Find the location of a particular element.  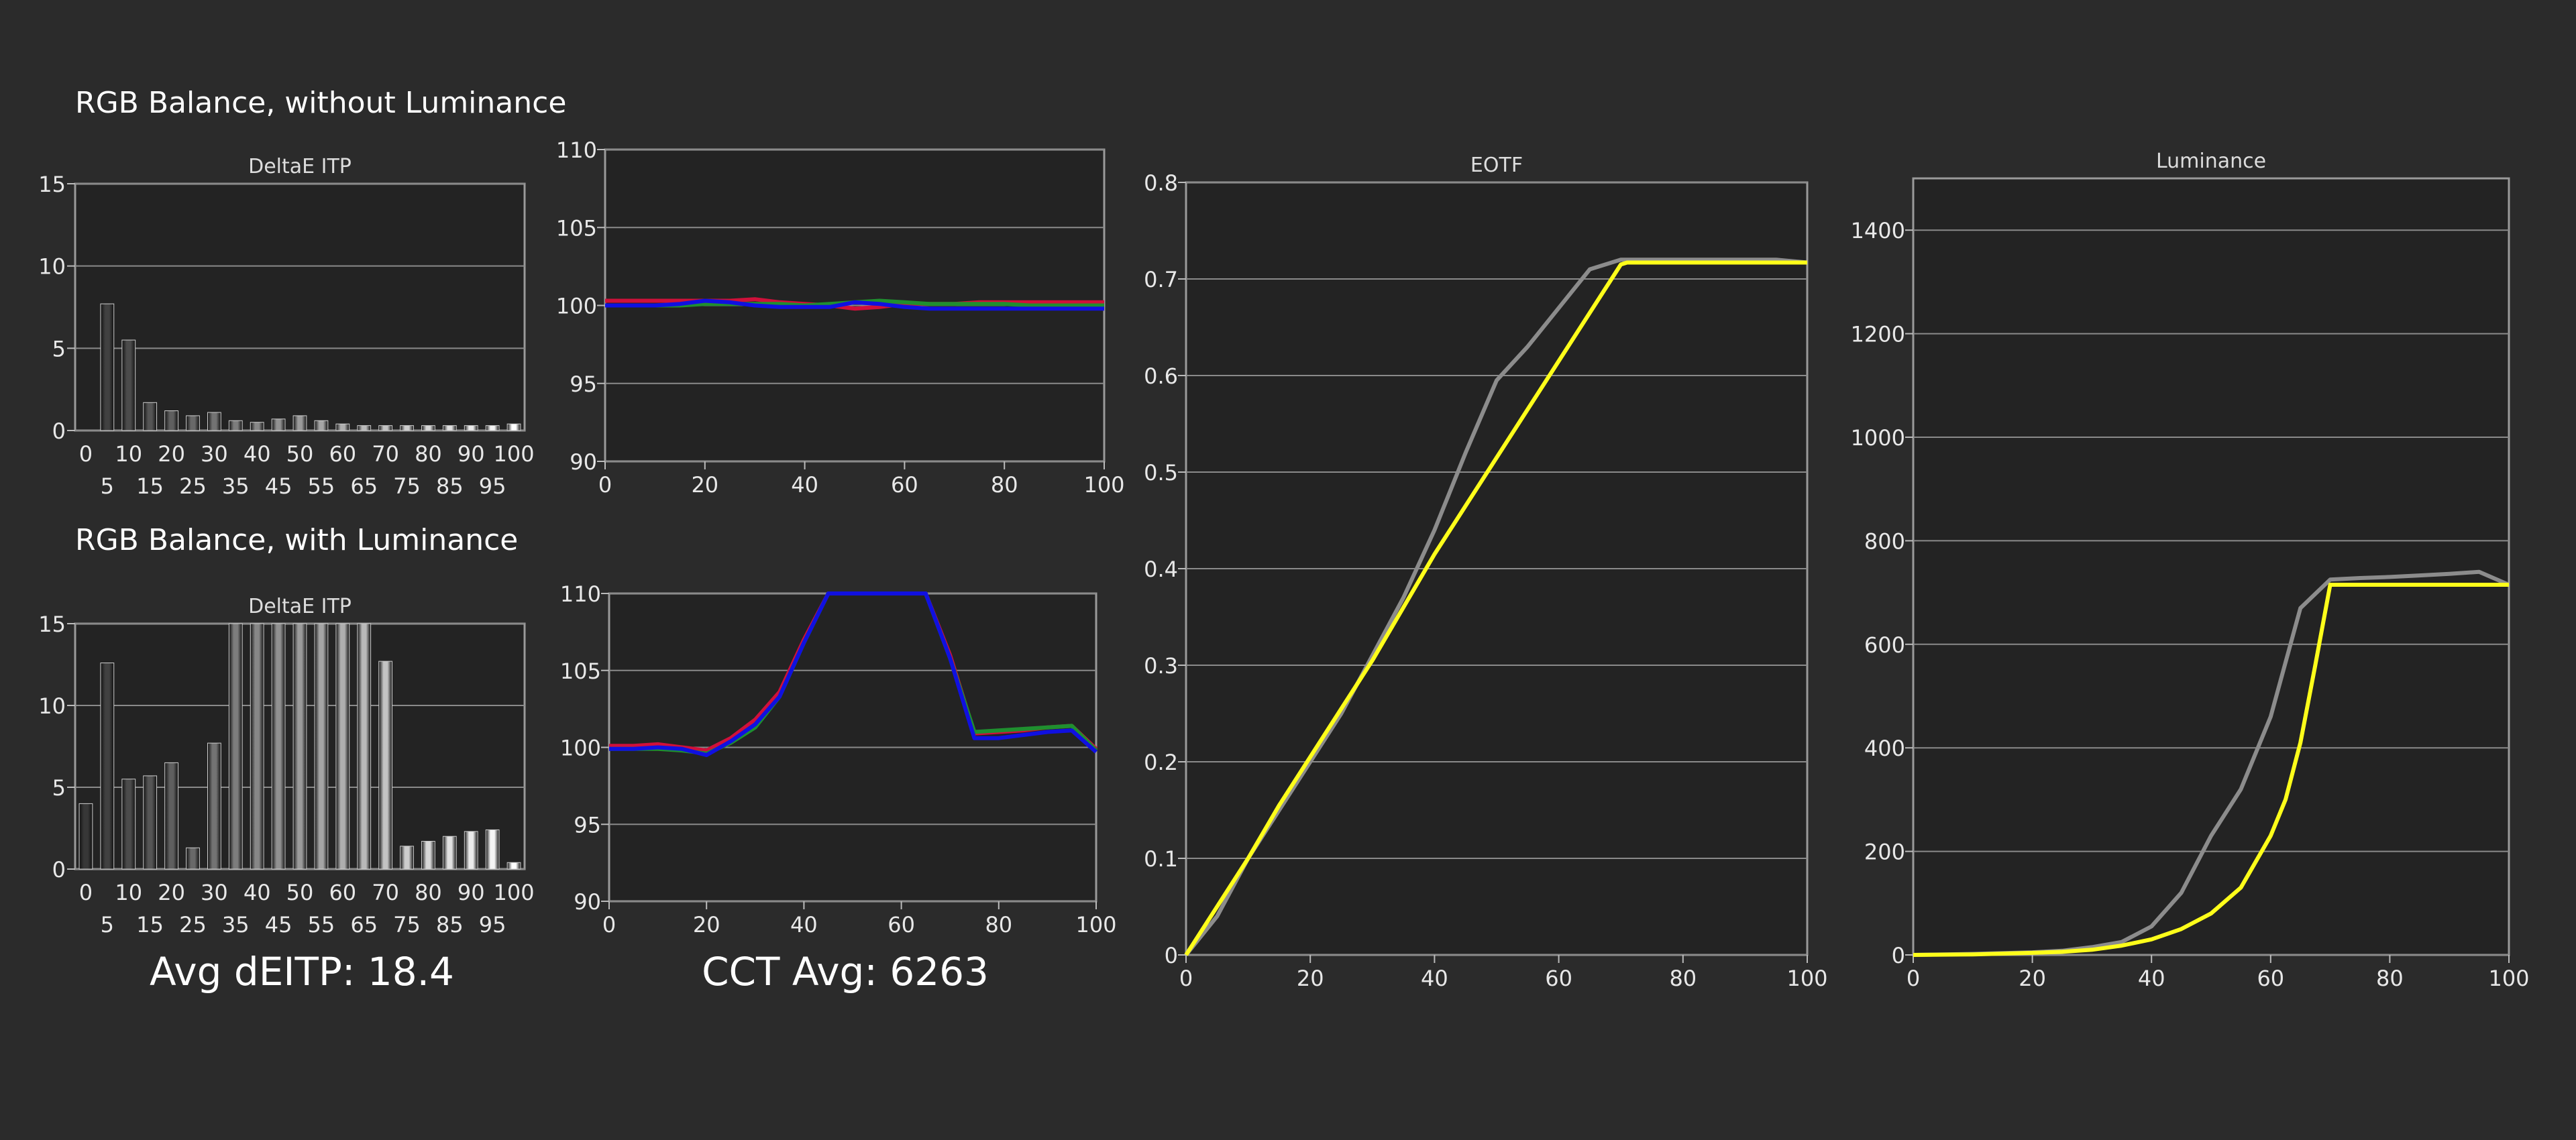

y-tick-label: 90 is located at coordinates (583, 462).